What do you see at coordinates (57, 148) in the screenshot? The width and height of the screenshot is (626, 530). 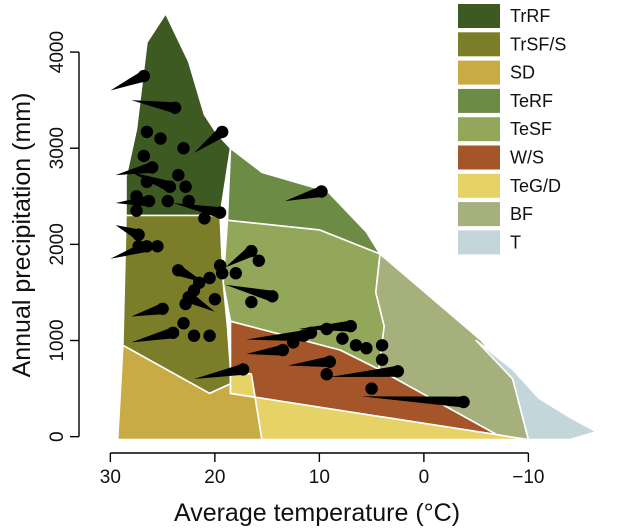 I see `y-tick-label-3000: 3000` at bounding box center [57, 148].